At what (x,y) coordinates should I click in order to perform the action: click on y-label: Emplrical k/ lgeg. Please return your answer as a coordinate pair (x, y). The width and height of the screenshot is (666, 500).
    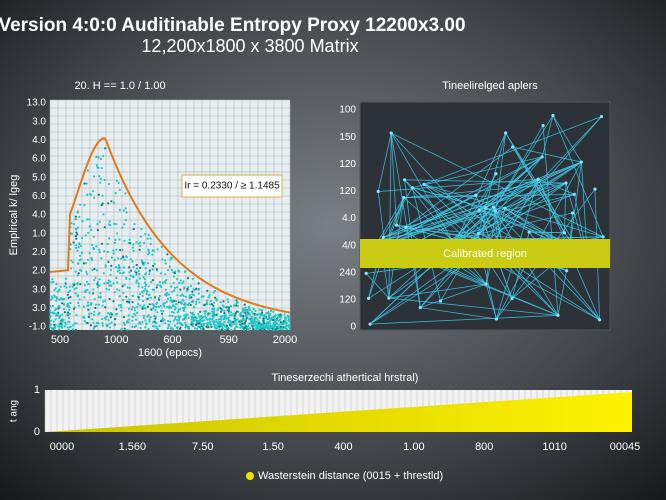
    Looking at the image, I should click on (14, 215).